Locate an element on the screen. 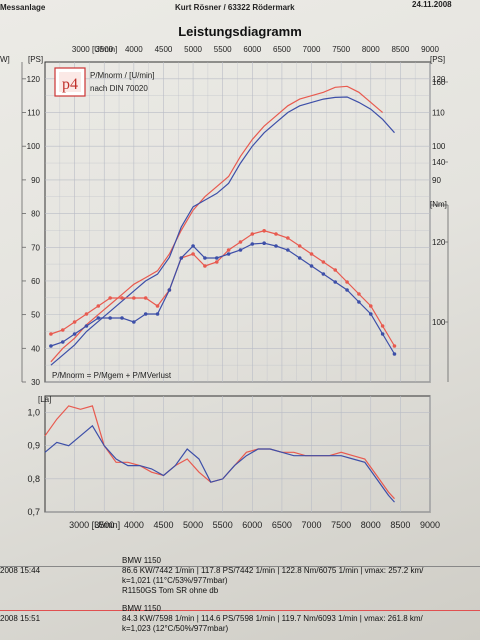  x-tick-label-top: 3500 is located at coordinates (104, 49).